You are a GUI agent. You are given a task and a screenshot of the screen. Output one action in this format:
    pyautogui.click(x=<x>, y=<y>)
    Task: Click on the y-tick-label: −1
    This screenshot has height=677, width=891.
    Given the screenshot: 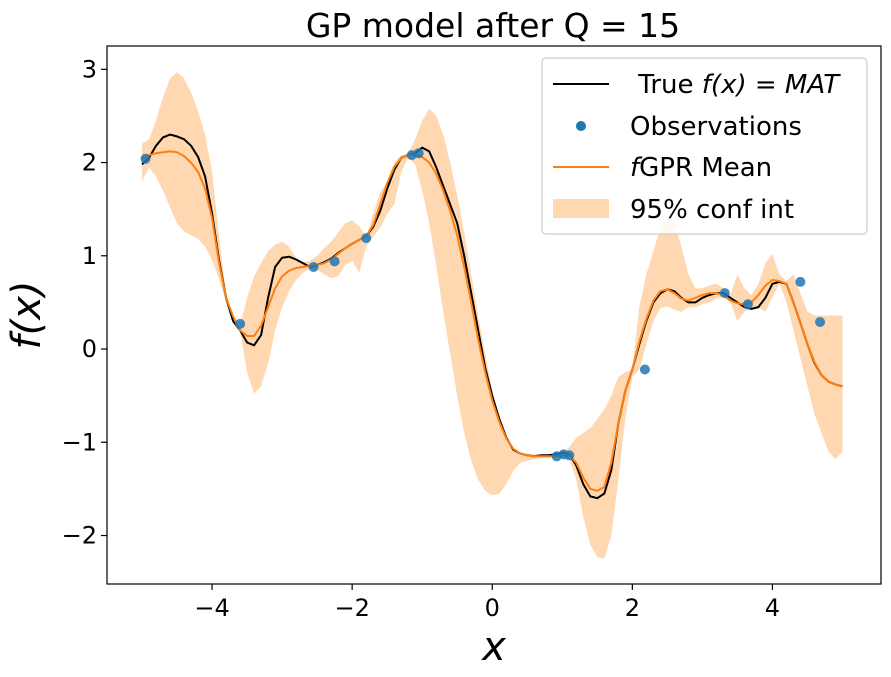 What is the action you would take?
    pyautogui.click(x=79, y=442)
    